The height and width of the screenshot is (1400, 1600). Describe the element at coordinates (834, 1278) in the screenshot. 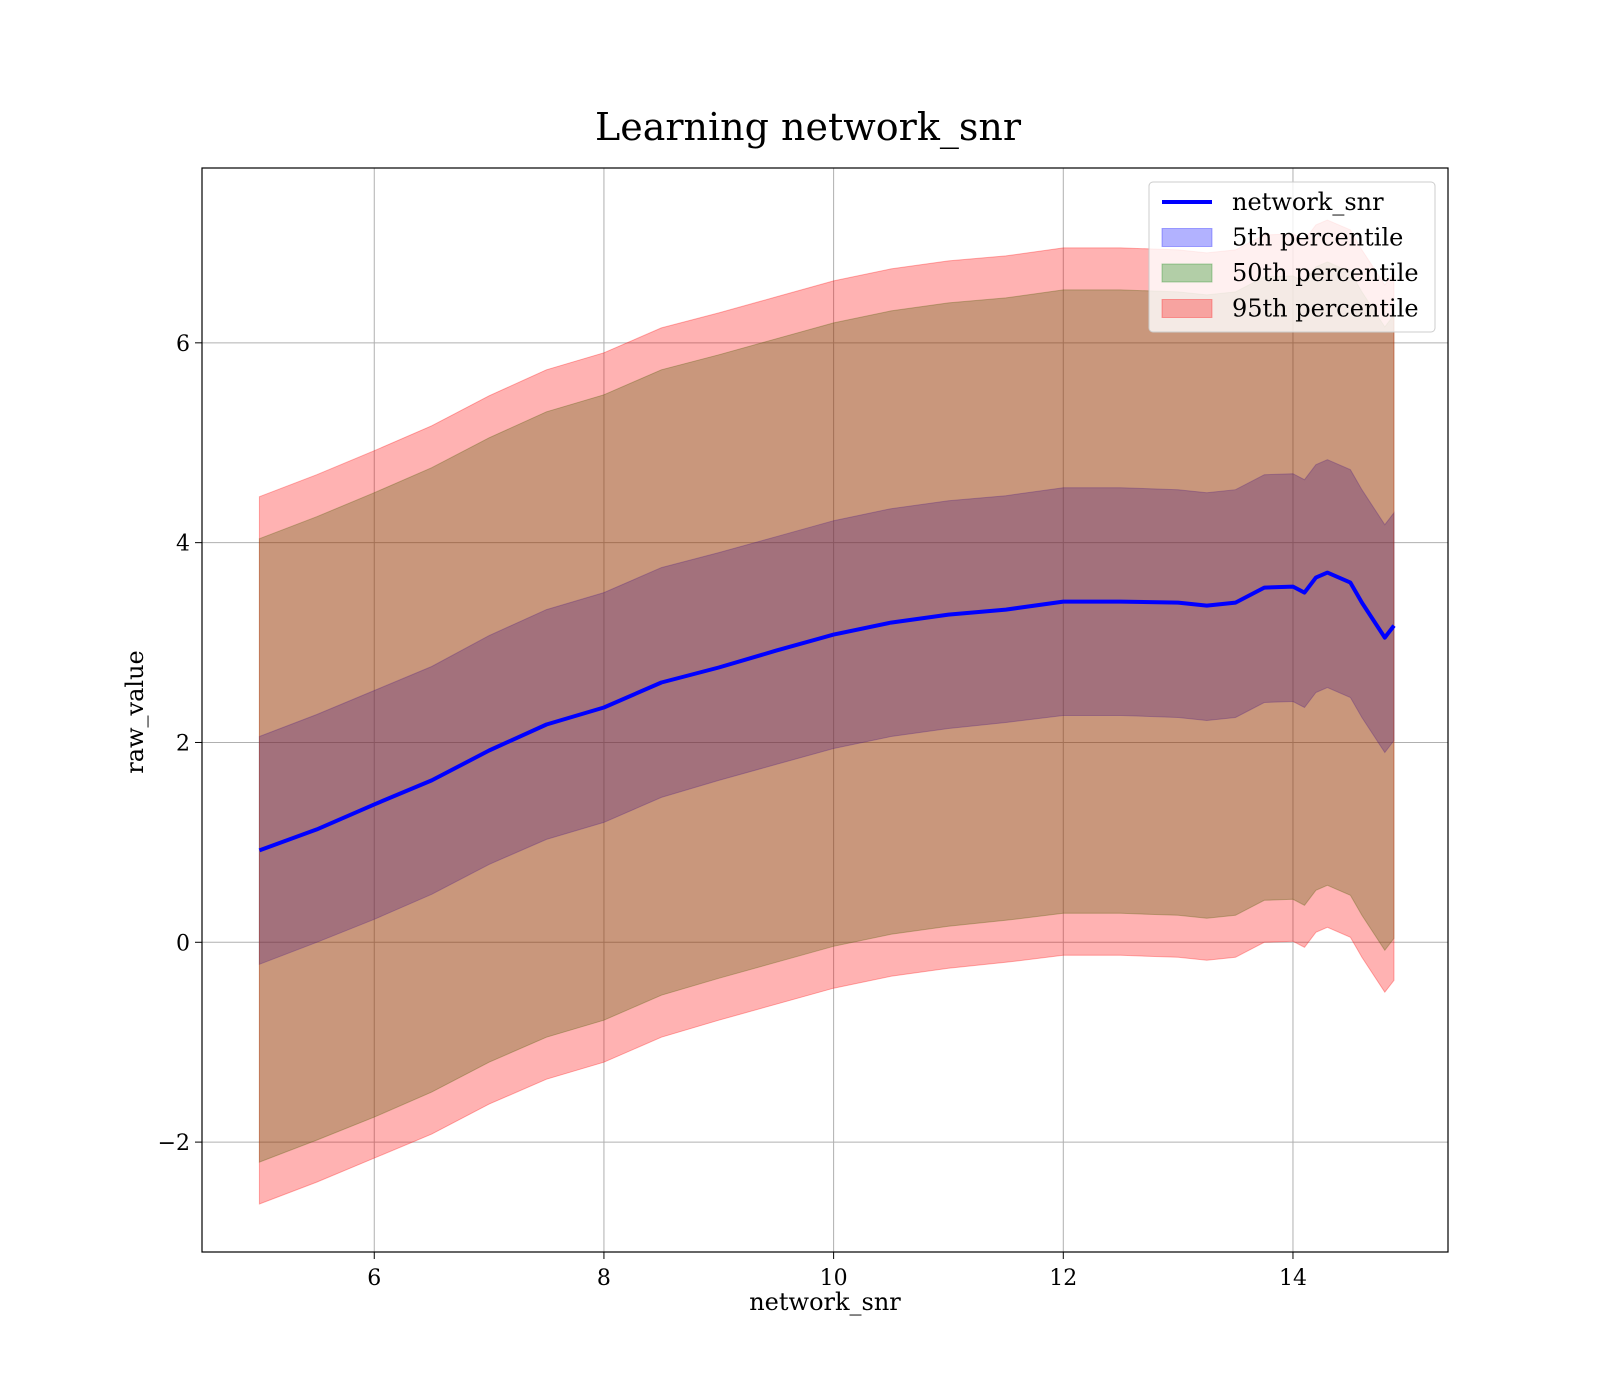

I see `x-tick-label: 10` at that location.